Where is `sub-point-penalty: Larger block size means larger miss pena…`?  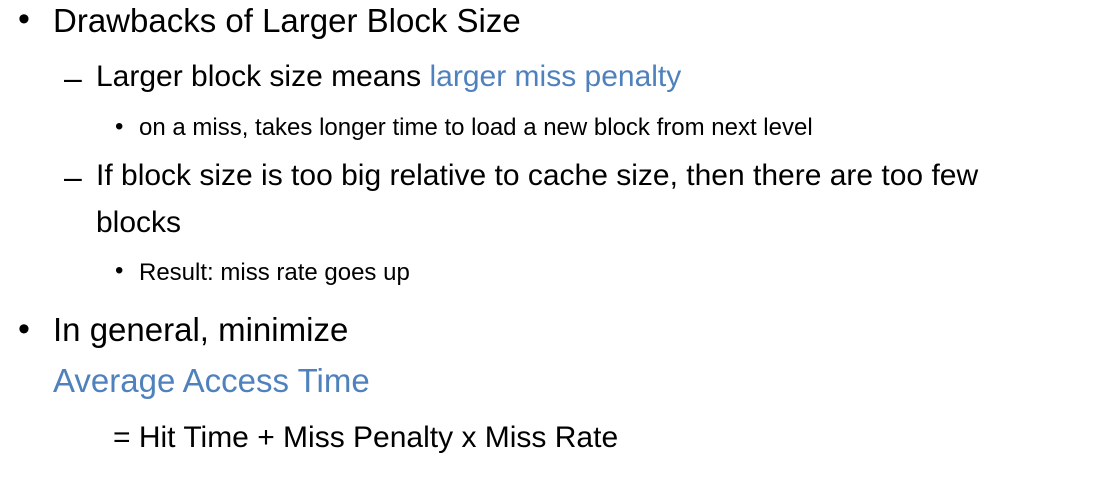 sub-point-penalty: Larger block size means larger miss pena… is located at coordinates (388, 77).